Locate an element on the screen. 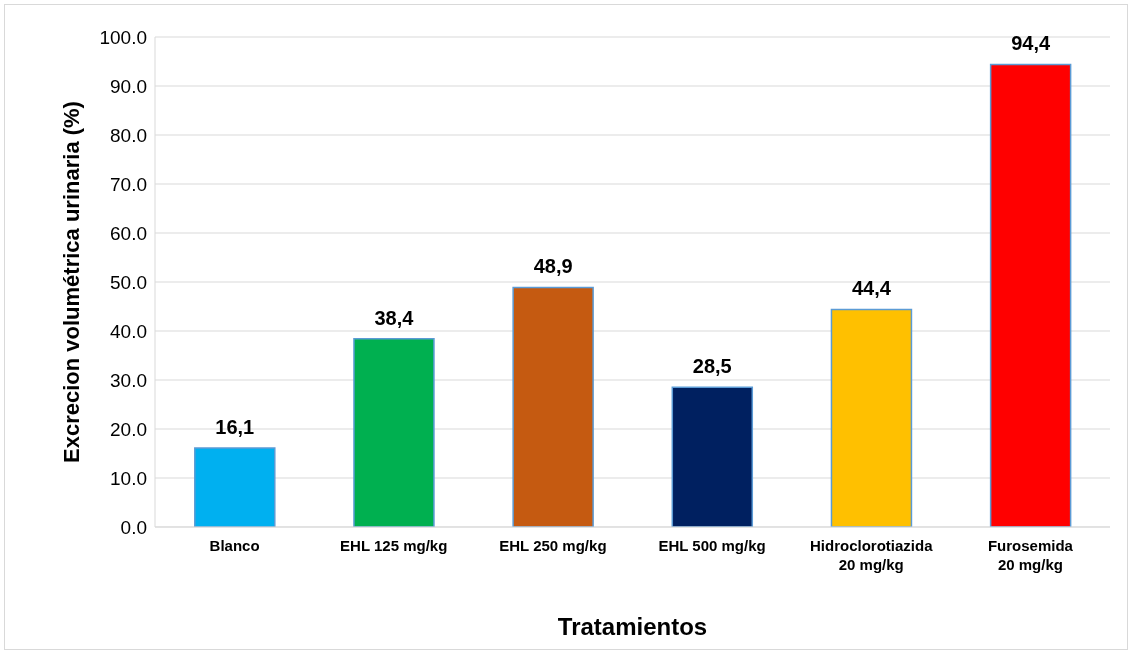  y-tick-label: 40.0 is located at coordinates (128, 331).